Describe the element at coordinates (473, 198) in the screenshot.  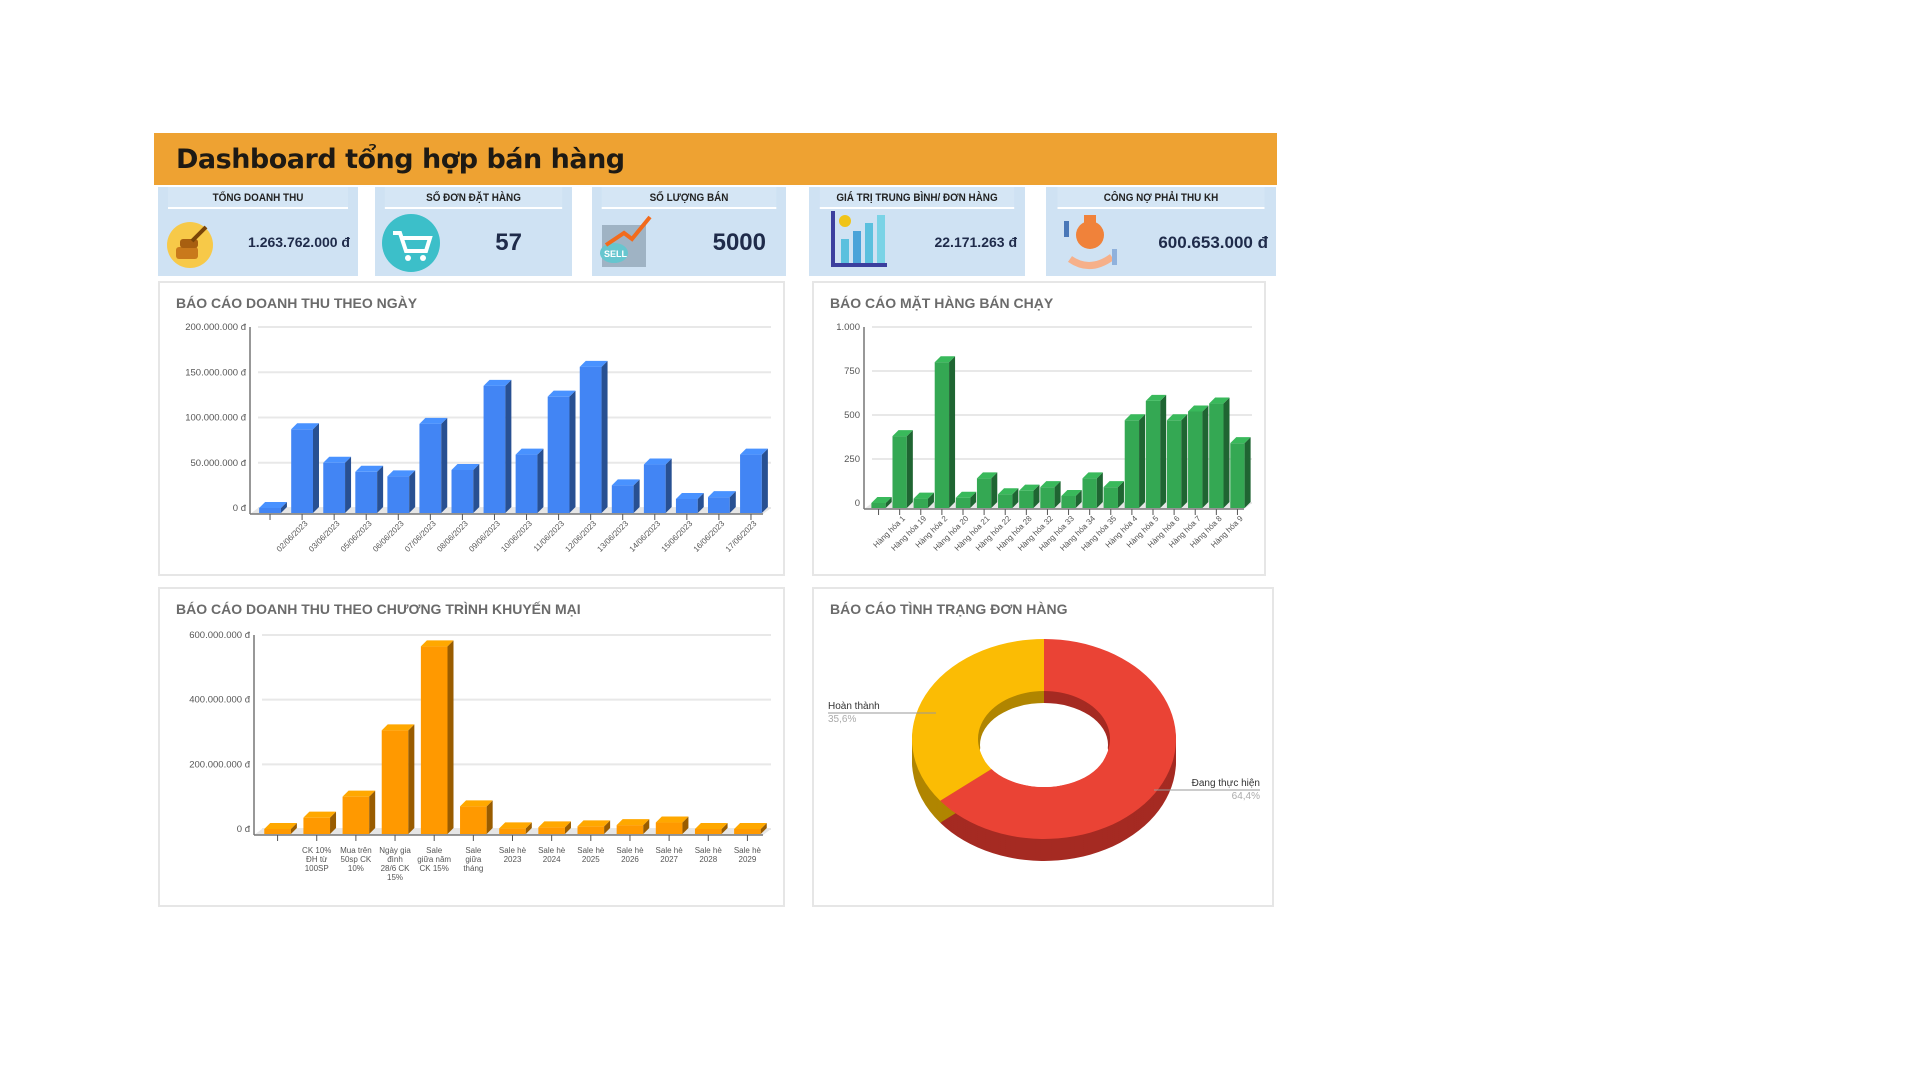
I see `kpi-label: SỐ ĐƠN ĐẶT HÀNG` at that location.